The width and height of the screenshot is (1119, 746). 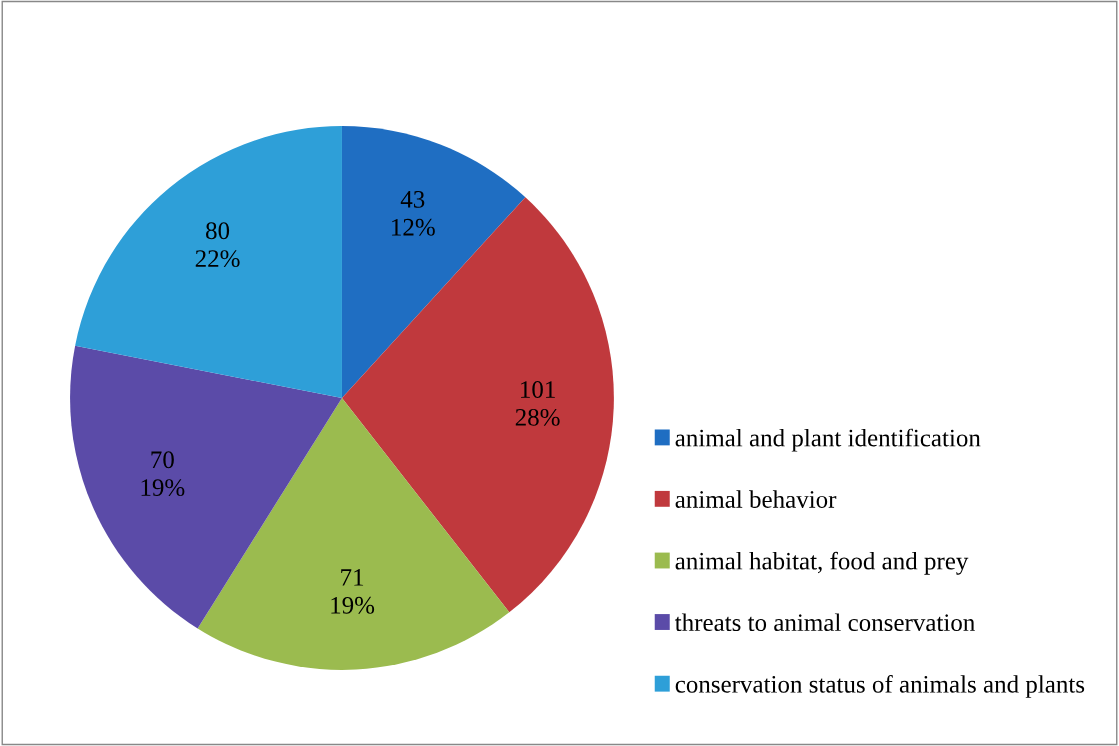 What do you see at coordinates (824, 622) in the screenshot?
I see `legend-label: threats to animal conservation` at bounding box center [824, 622].